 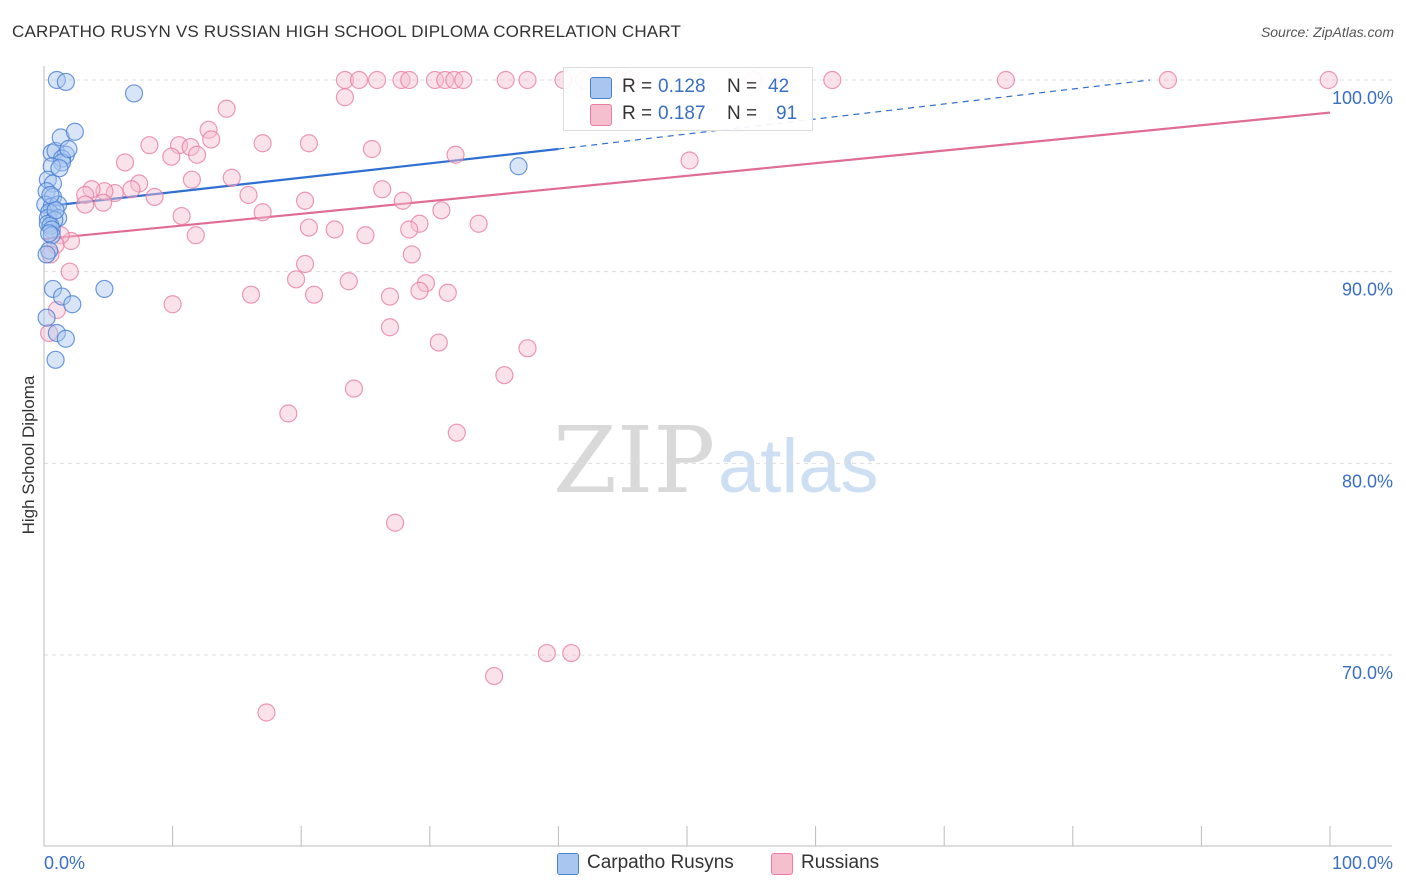 I want to click on legend-r-value: 0.128, so click(x=682, y=86).